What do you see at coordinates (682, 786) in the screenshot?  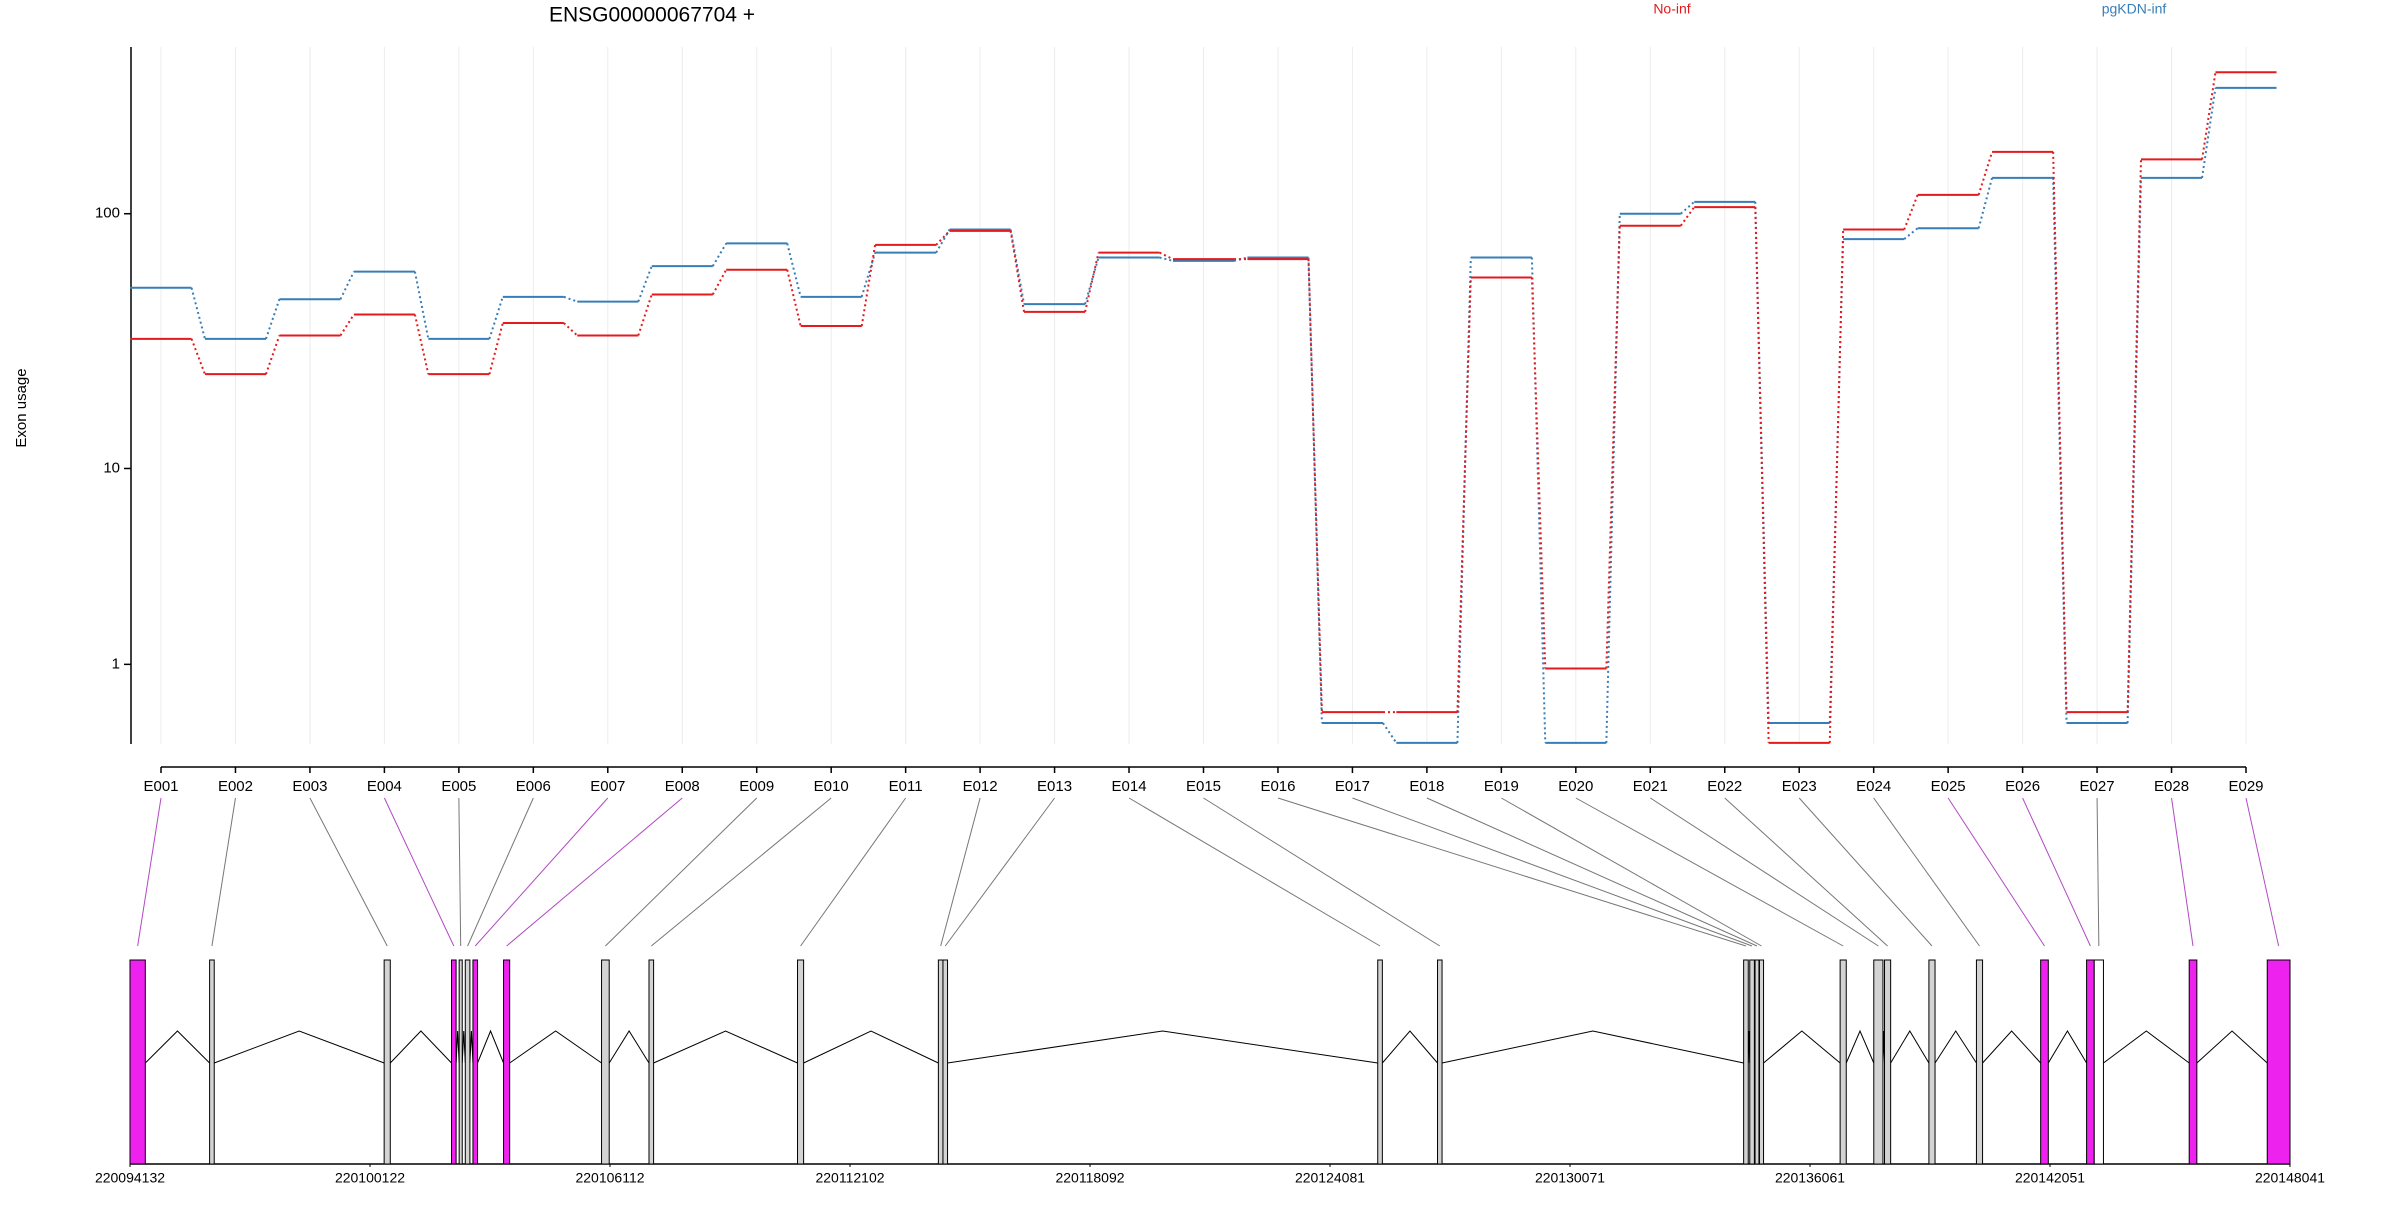 I see `x-tick-label: E008` at bounding box center [682, 786].